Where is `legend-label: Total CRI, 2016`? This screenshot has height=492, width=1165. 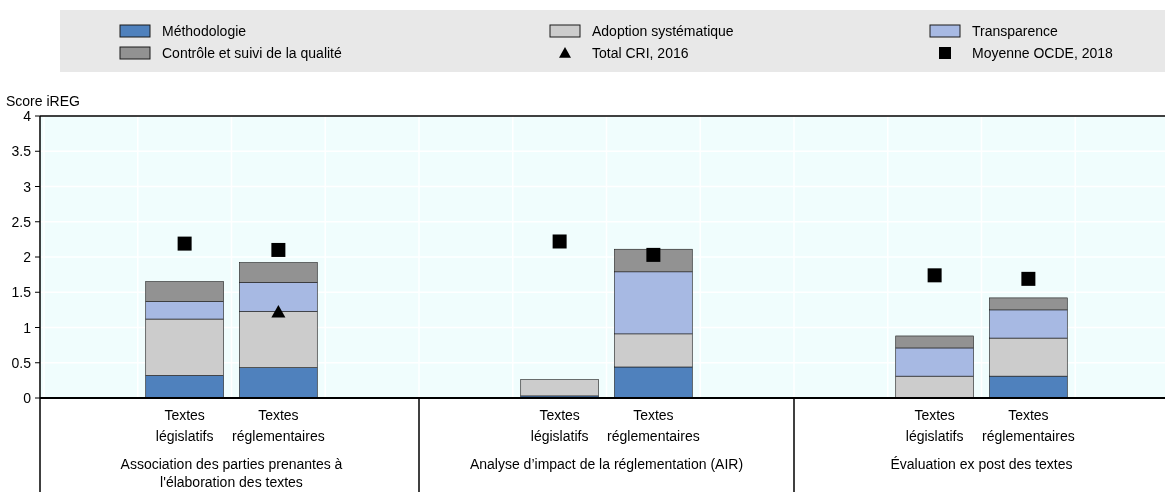
legend-label: Total CRI, 2016 is located at coordinates (640, 53).